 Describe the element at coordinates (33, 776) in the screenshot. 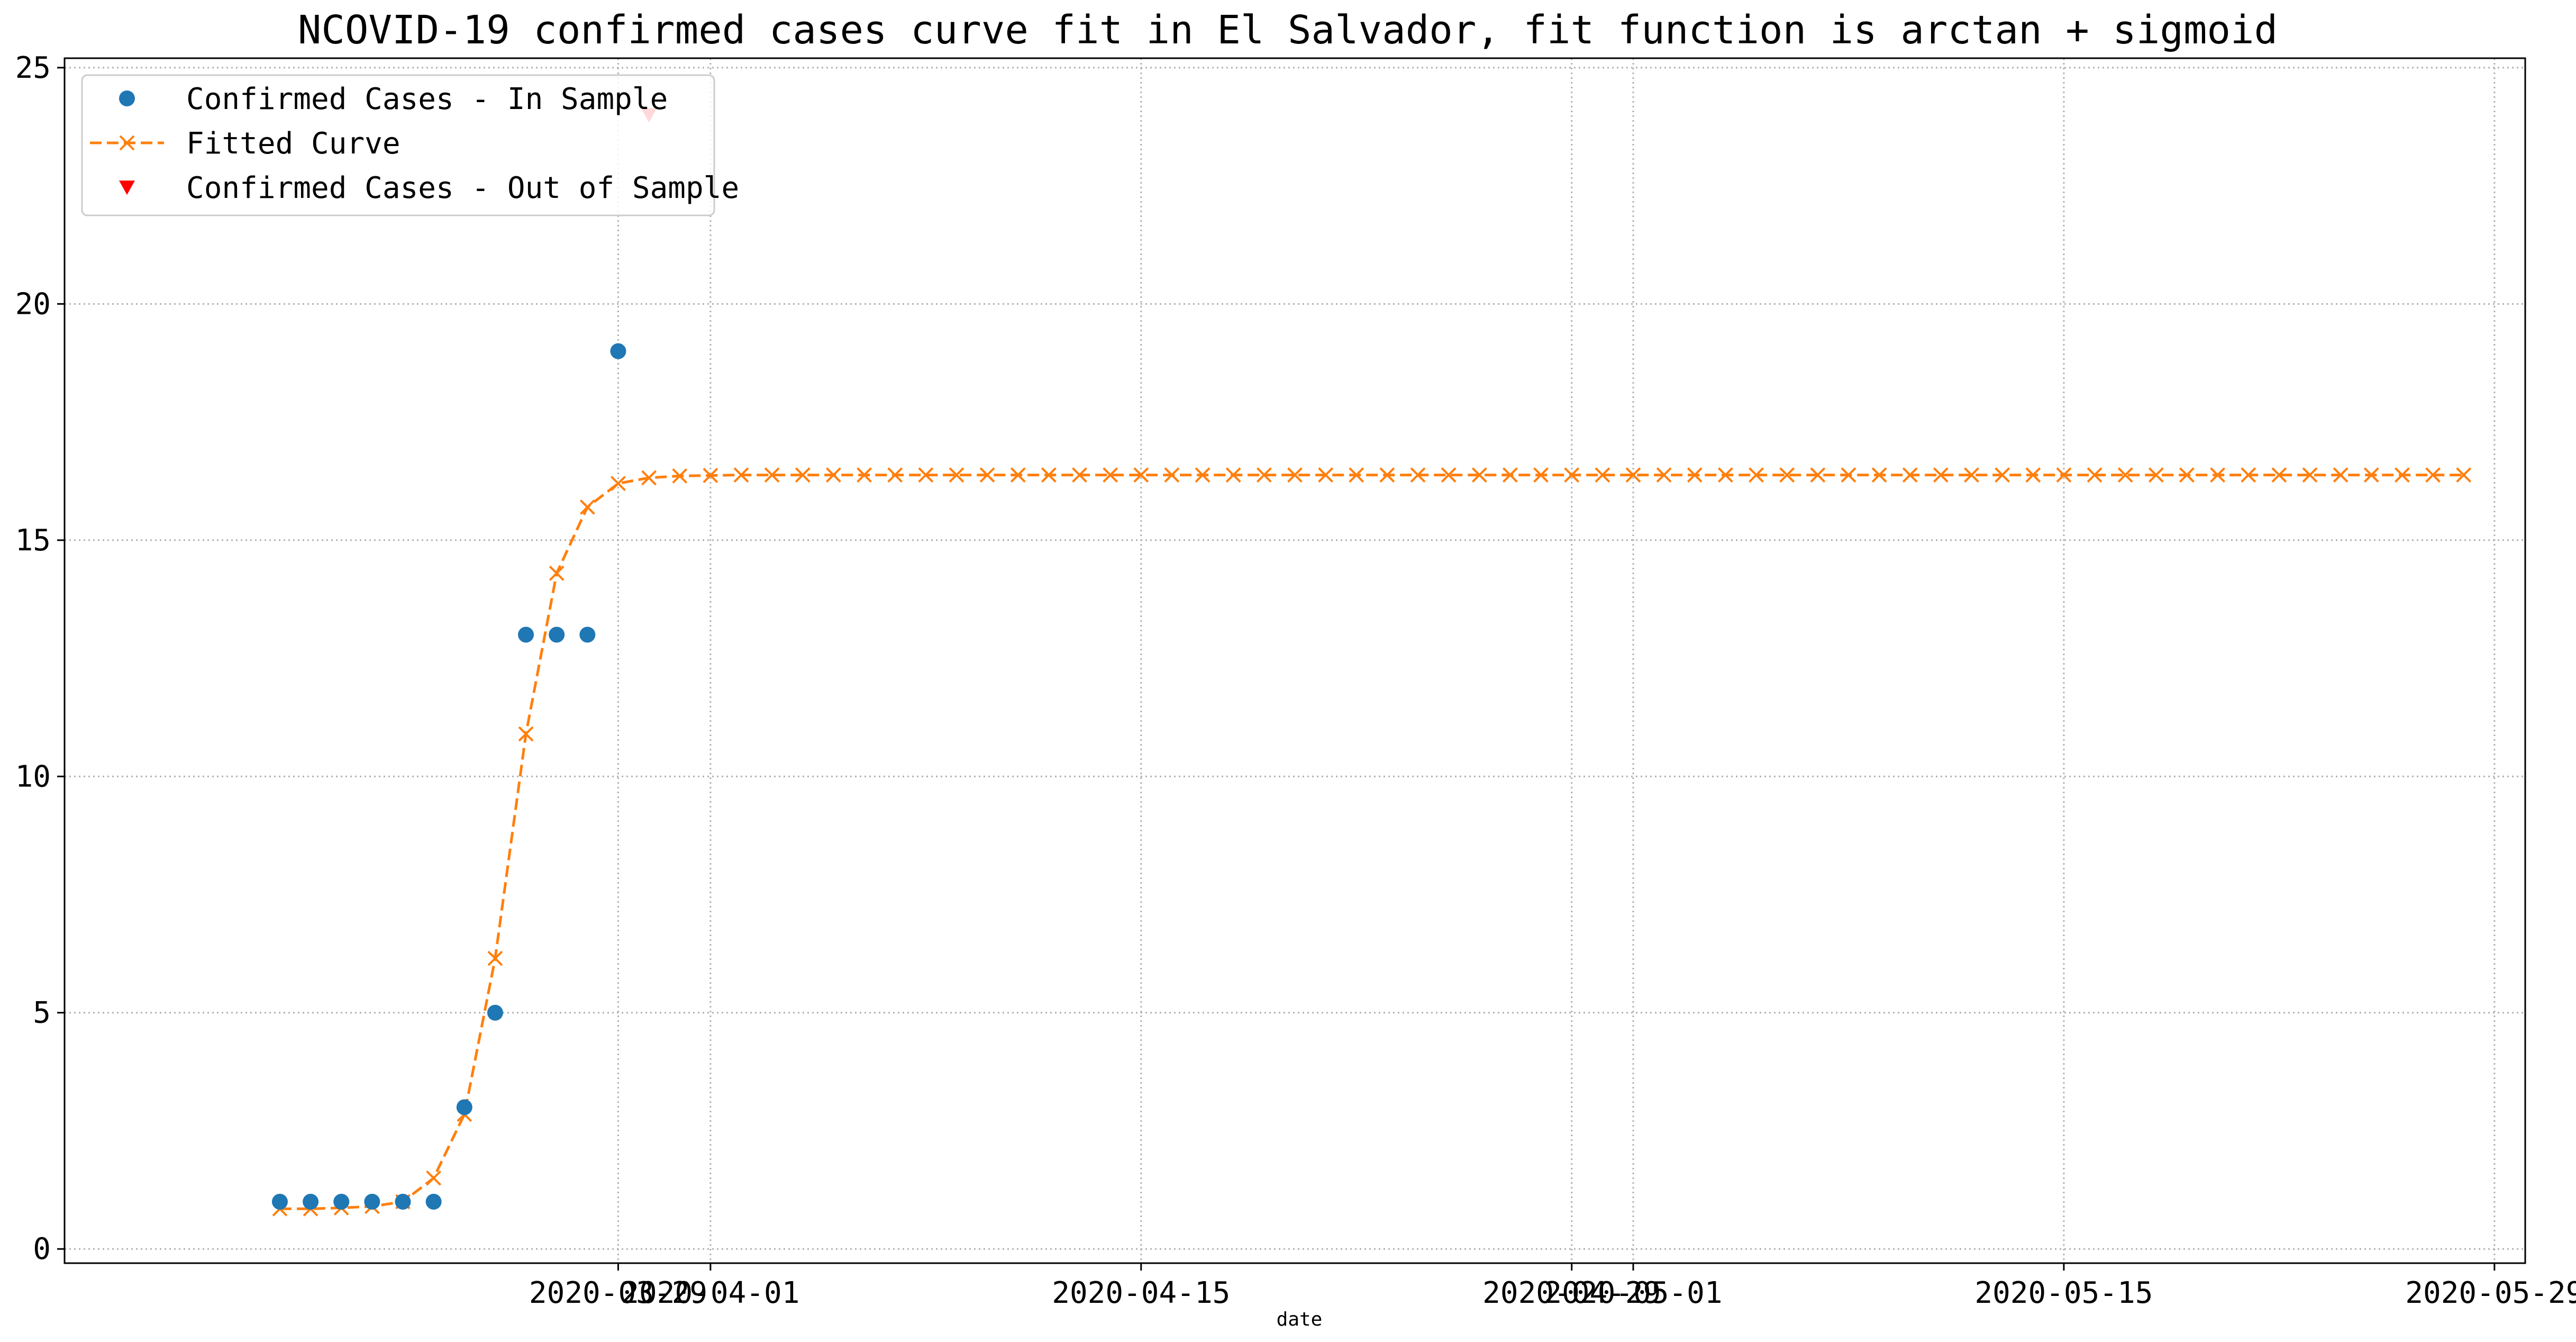

I see `y-tick-label: 10` at that location.